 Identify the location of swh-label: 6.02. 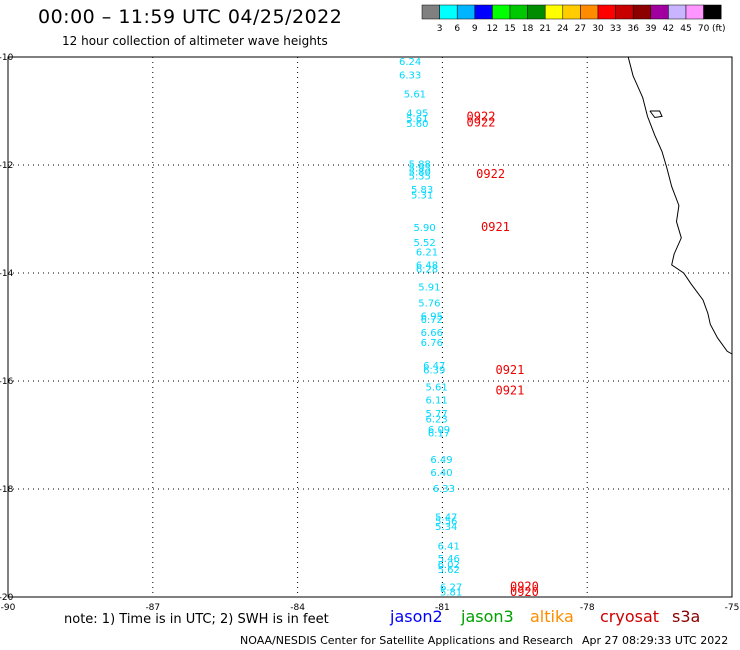
(449, 565).